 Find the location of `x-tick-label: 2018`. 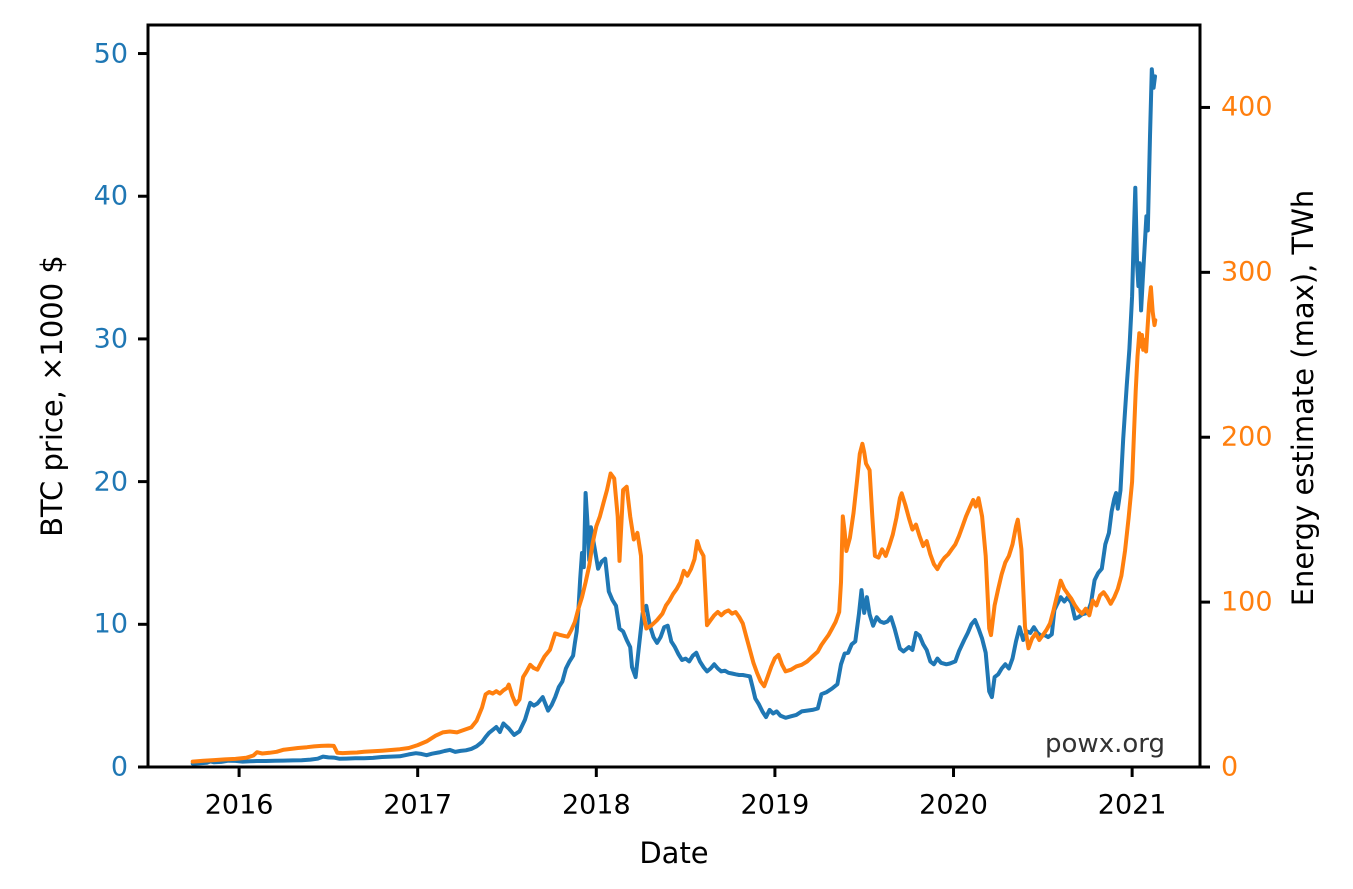

x-tick-label: 2018 is located at coordinates (596, 805).